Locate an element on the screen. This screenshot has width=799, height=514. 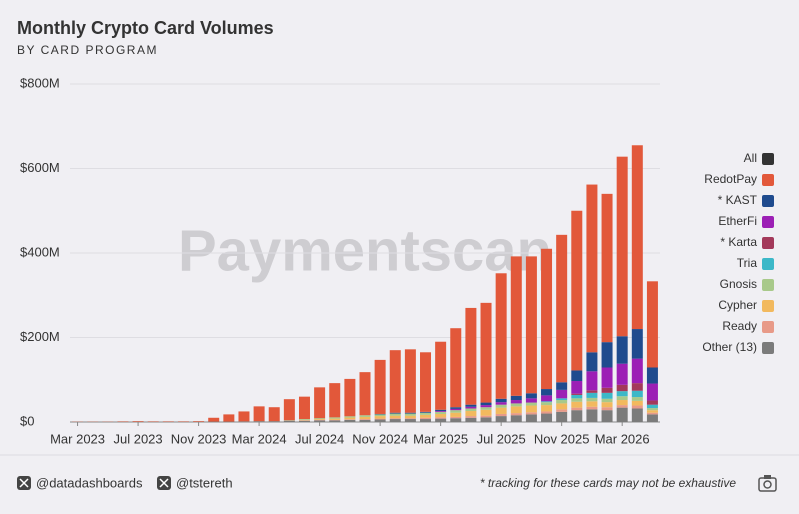
legend-label: Ready is located at coordinates (739, 326).